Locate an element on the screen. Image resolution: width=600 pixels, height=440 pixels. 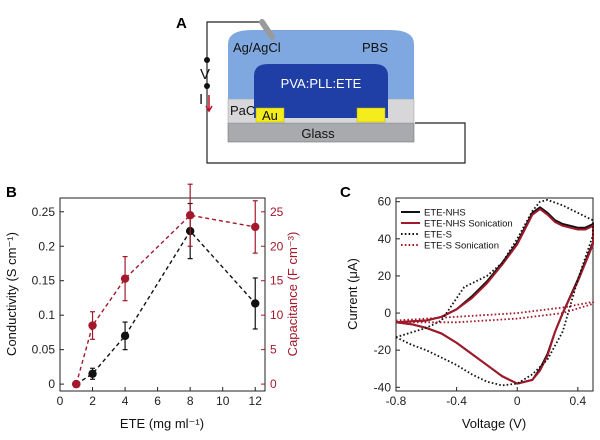
y2-tick-label: 20 is located at coordinates (277, 246).